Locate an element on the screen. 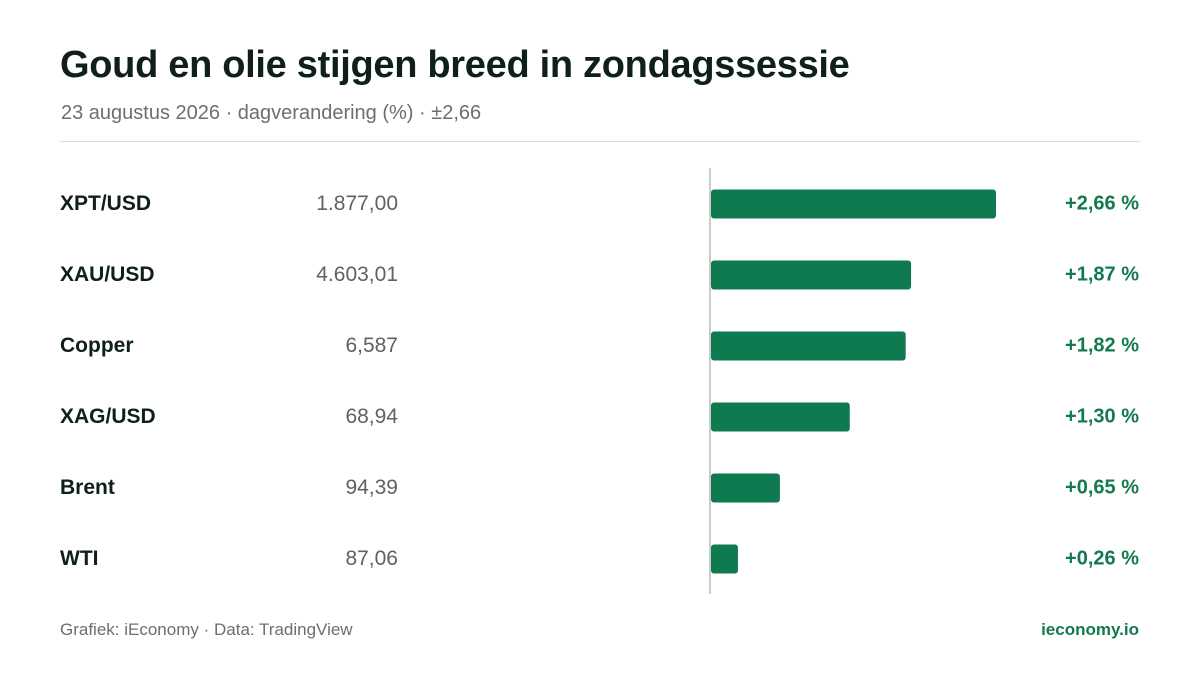 The image size is (1200, 675). price-label: 68,94 is located at coordinates (371, 416).